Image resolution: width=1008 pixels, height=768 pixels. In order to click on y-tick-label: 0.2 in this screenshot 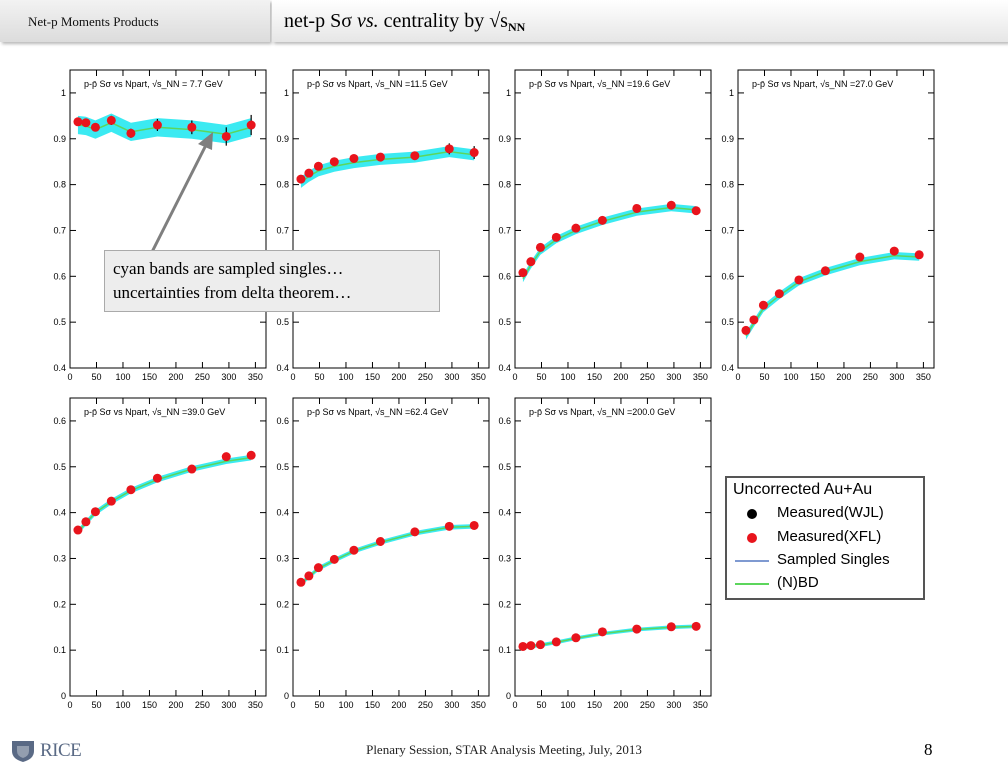, I will do `click(504, 604)`.